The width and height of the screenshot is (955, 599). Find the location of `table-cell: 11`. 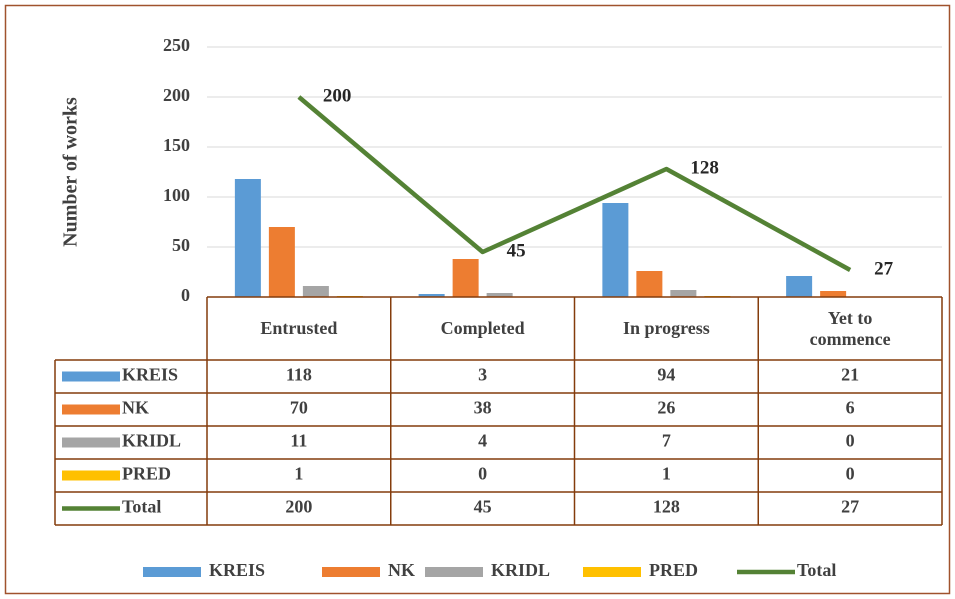

table-cell: 11 is located at coordinates (298, 441).